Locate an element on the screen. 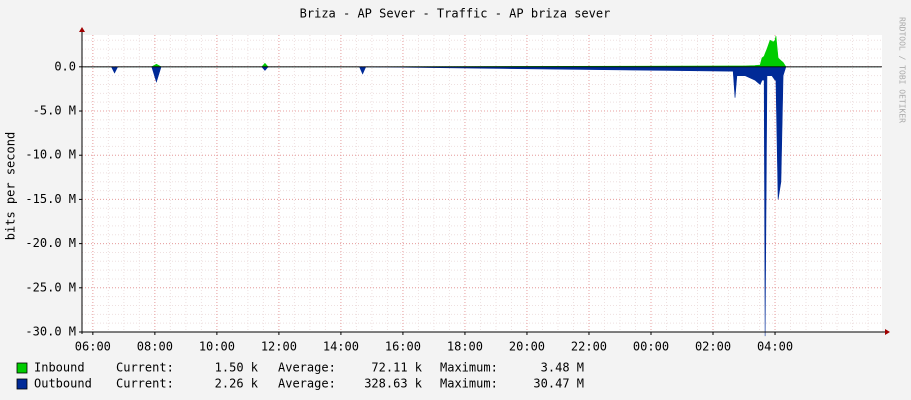 The width and height of the screenshot is (911, 400). watermark: RRDTOOL / TOBI OETIKER is located at coordinates (902, 70).